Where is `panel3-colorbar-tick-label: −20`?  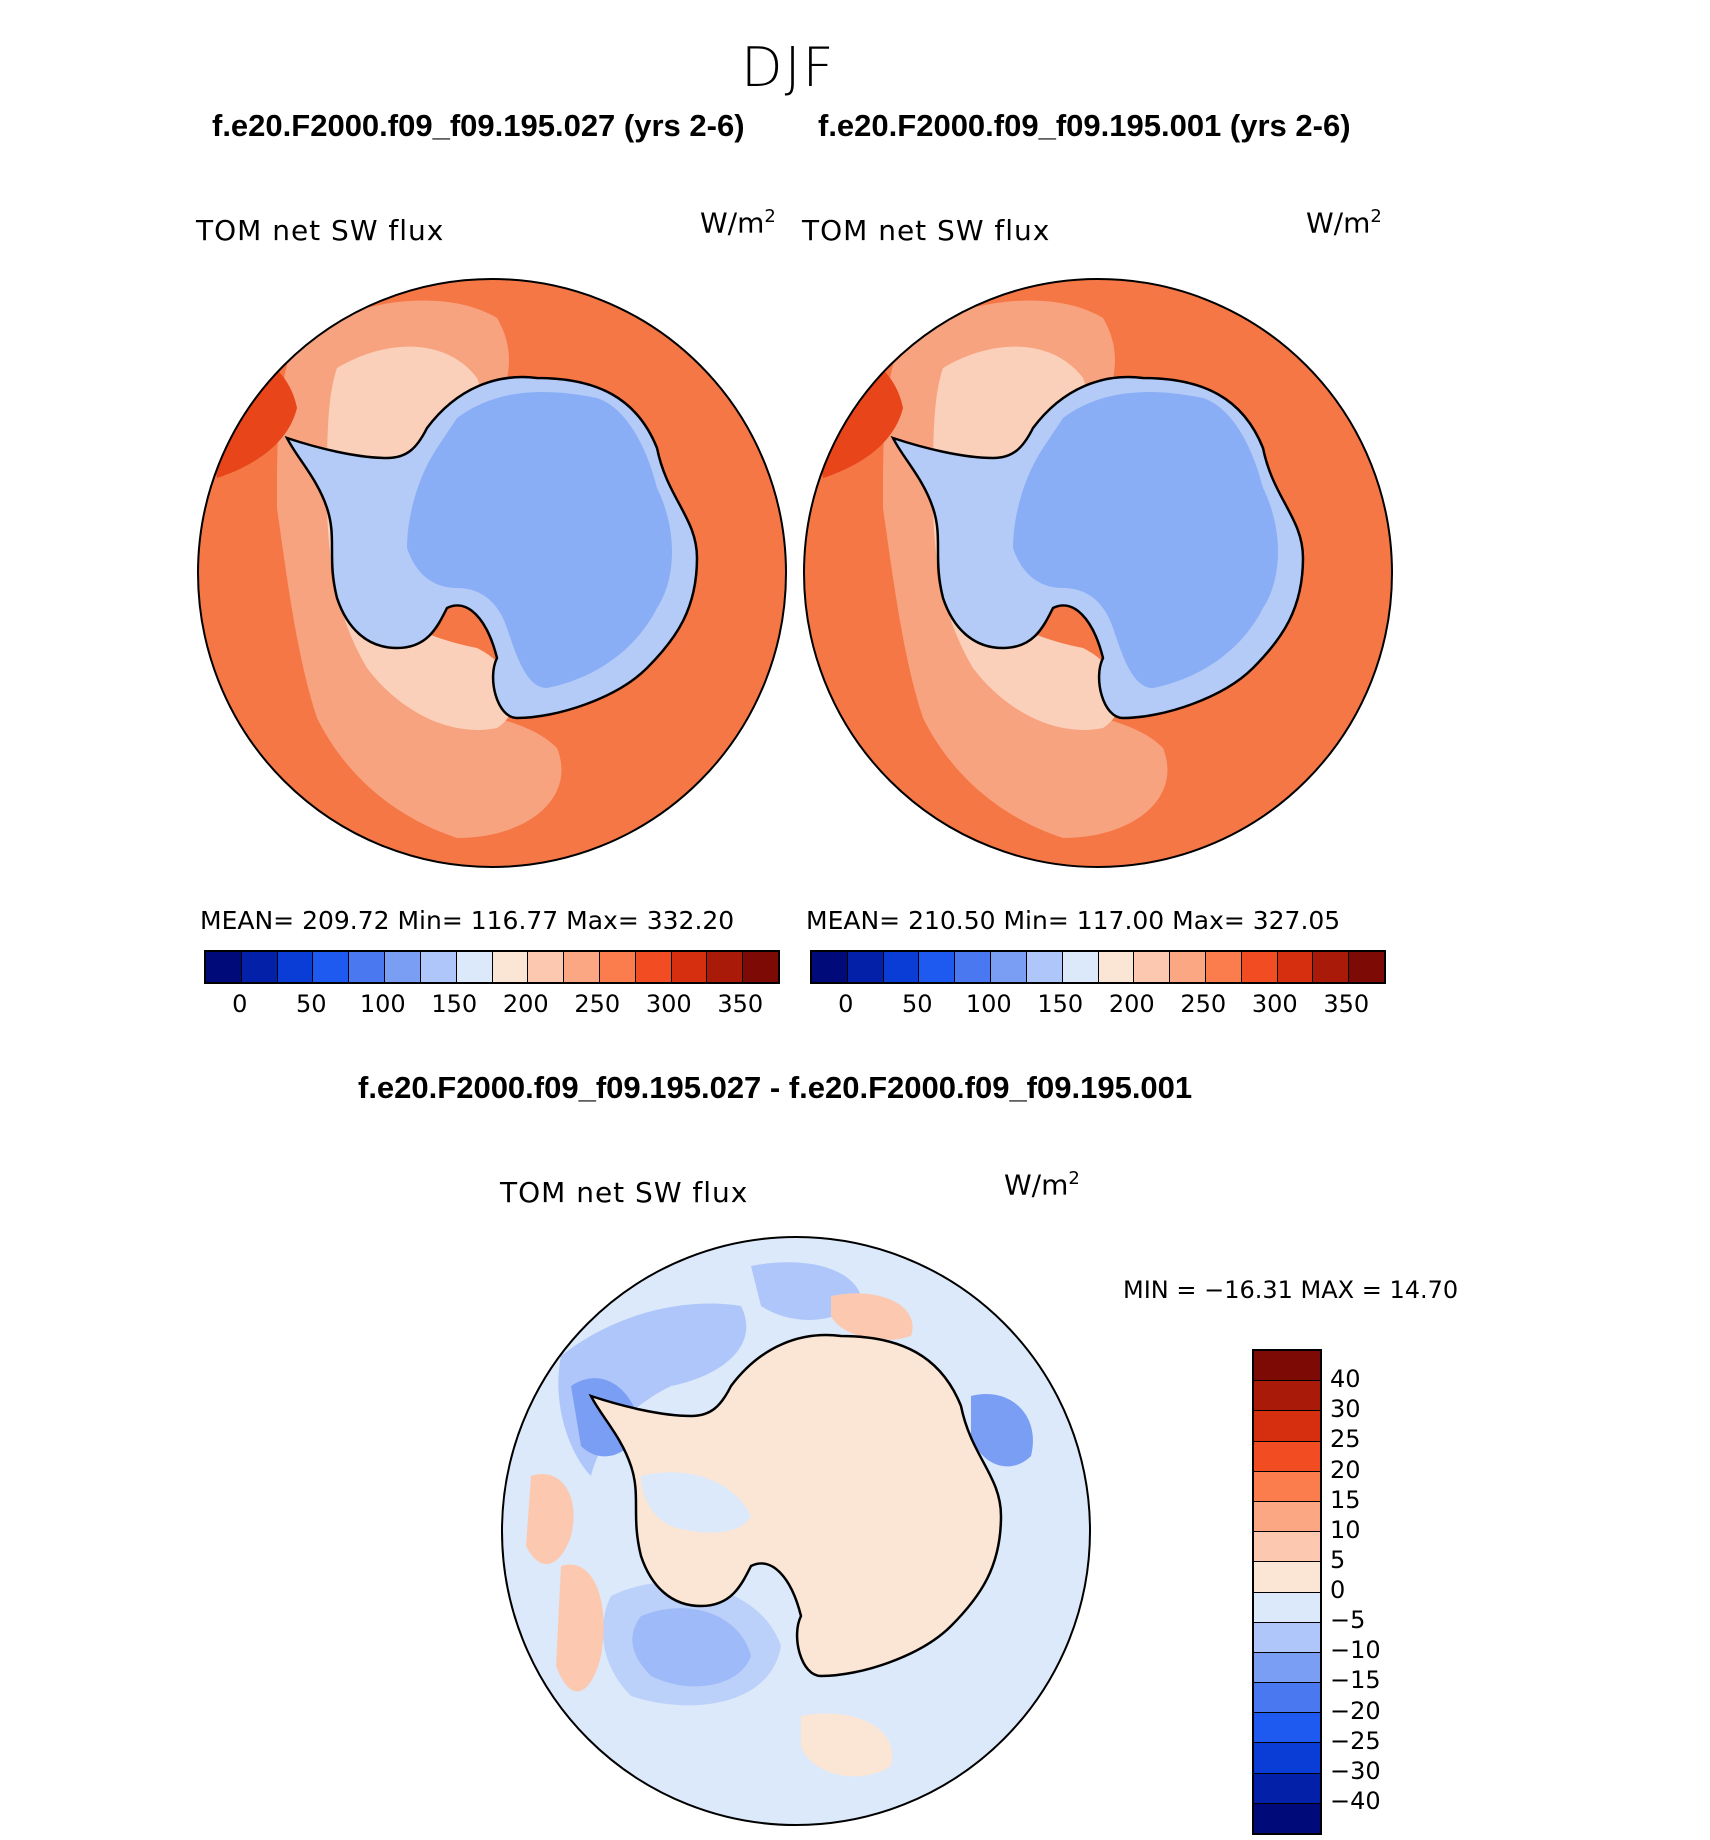 panel3-colorbar-tick-label: −20 is located at coordinates (1355, 1710).